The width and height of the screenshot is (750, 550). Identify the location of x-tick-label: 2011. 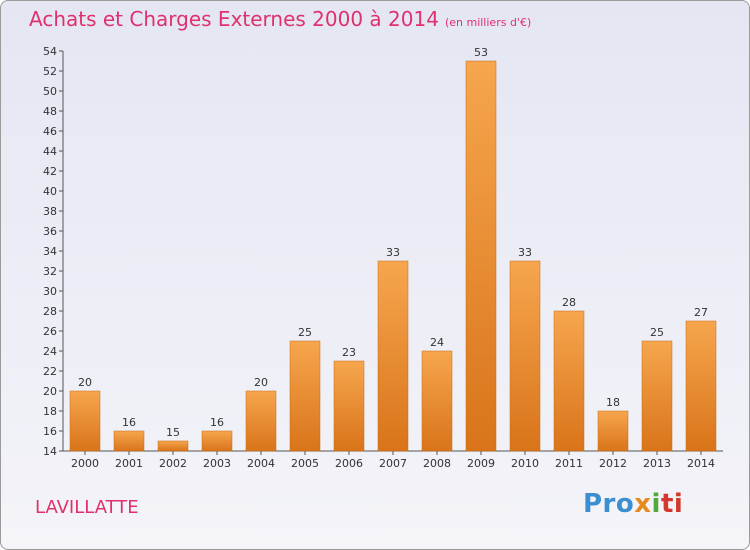
(569, 463).